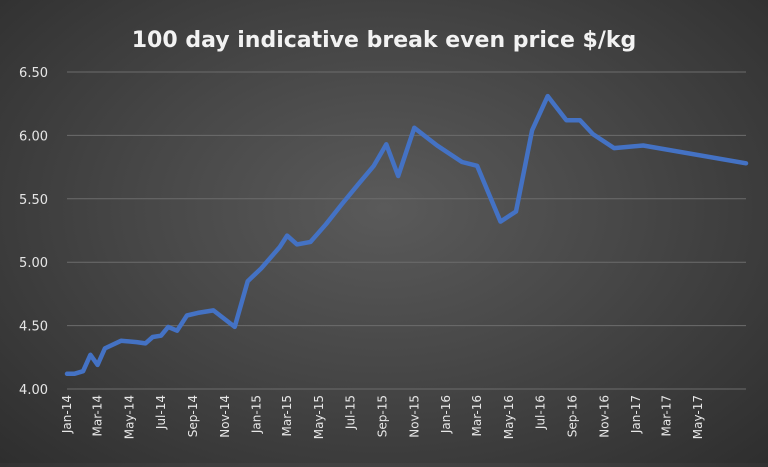  I want to click on x-tick-label: Mar-17, so click(667, 415).